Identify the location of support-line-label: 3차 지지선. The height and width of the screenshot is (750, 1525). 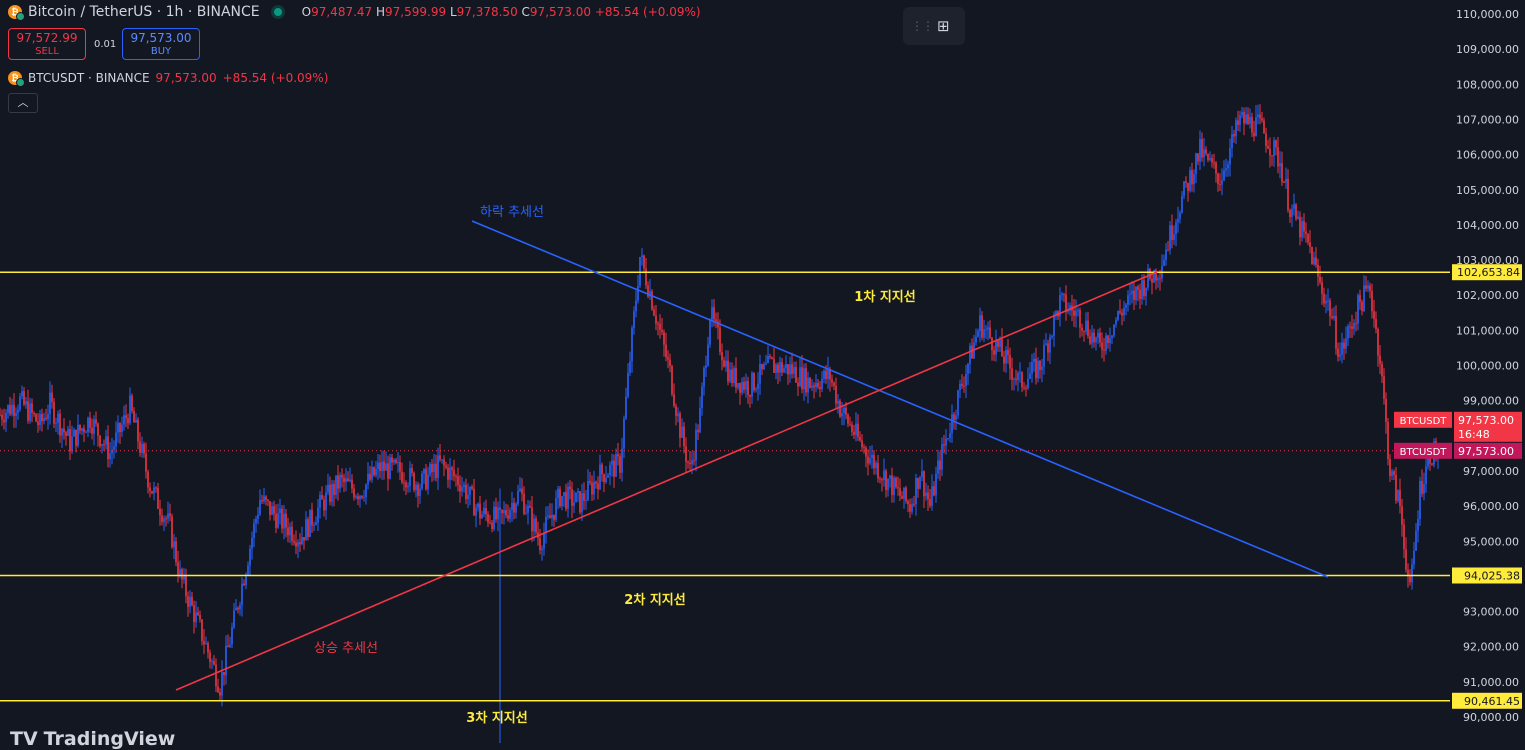
(496, 718).